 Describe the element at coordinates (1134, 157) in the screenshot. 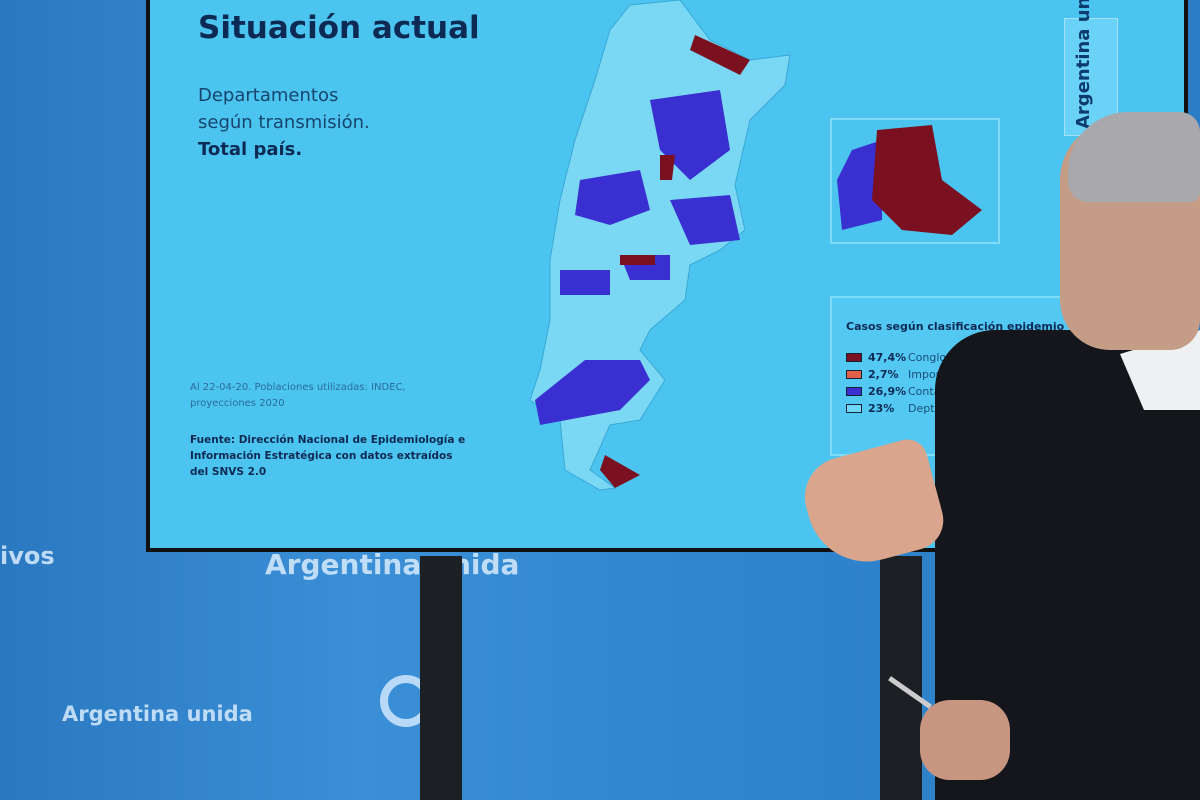

I see `presenter-hair` at that location.